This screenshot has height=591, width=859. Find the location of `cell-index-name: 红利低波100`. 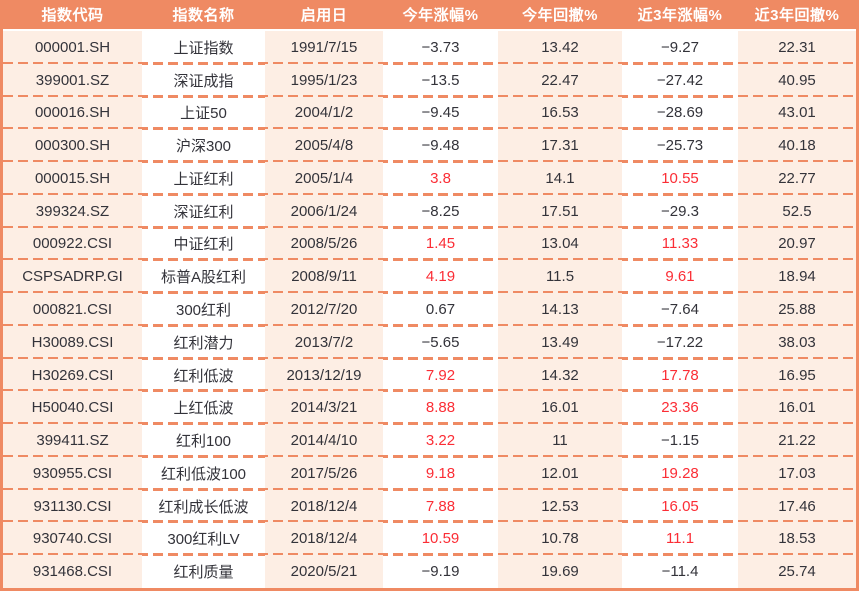

cell-index-name: 红利低波100 is located at coordinates (203, 474).